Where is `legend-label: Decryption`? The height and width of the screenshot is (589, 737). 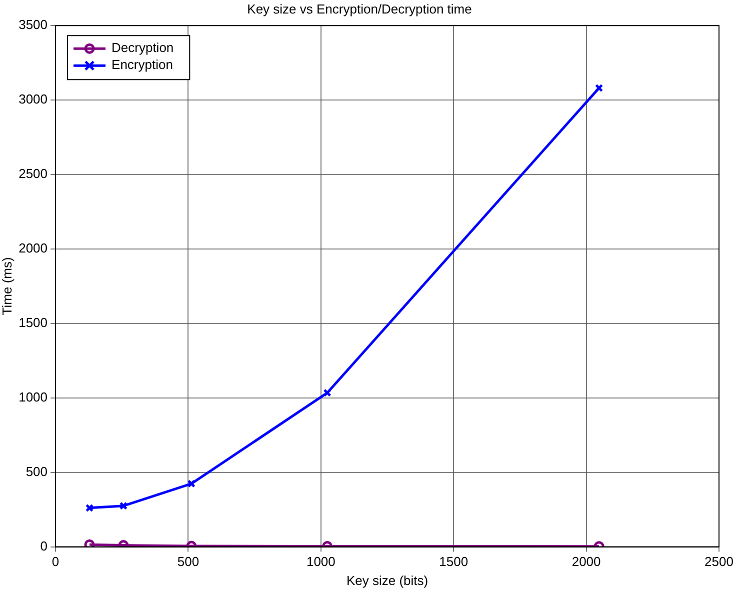
legend-label: Decryption is located at coordinates (143, 48).